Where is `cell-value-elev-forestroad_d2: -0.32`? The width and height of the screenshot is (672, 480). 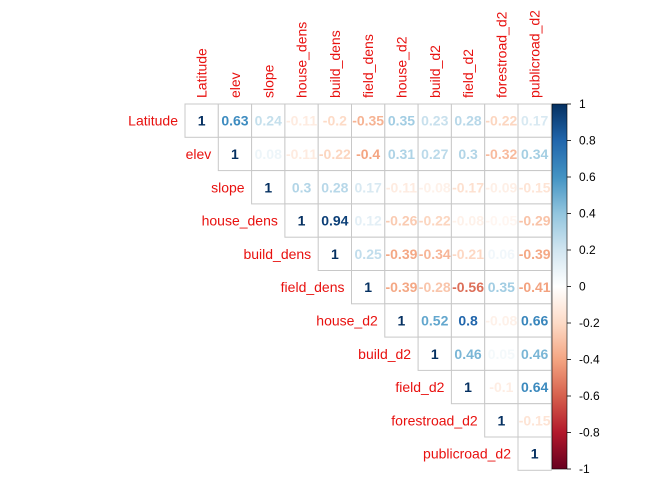 cell-value-elev-forestroad_d2: -0.32 is located at coordinates (501, 154).